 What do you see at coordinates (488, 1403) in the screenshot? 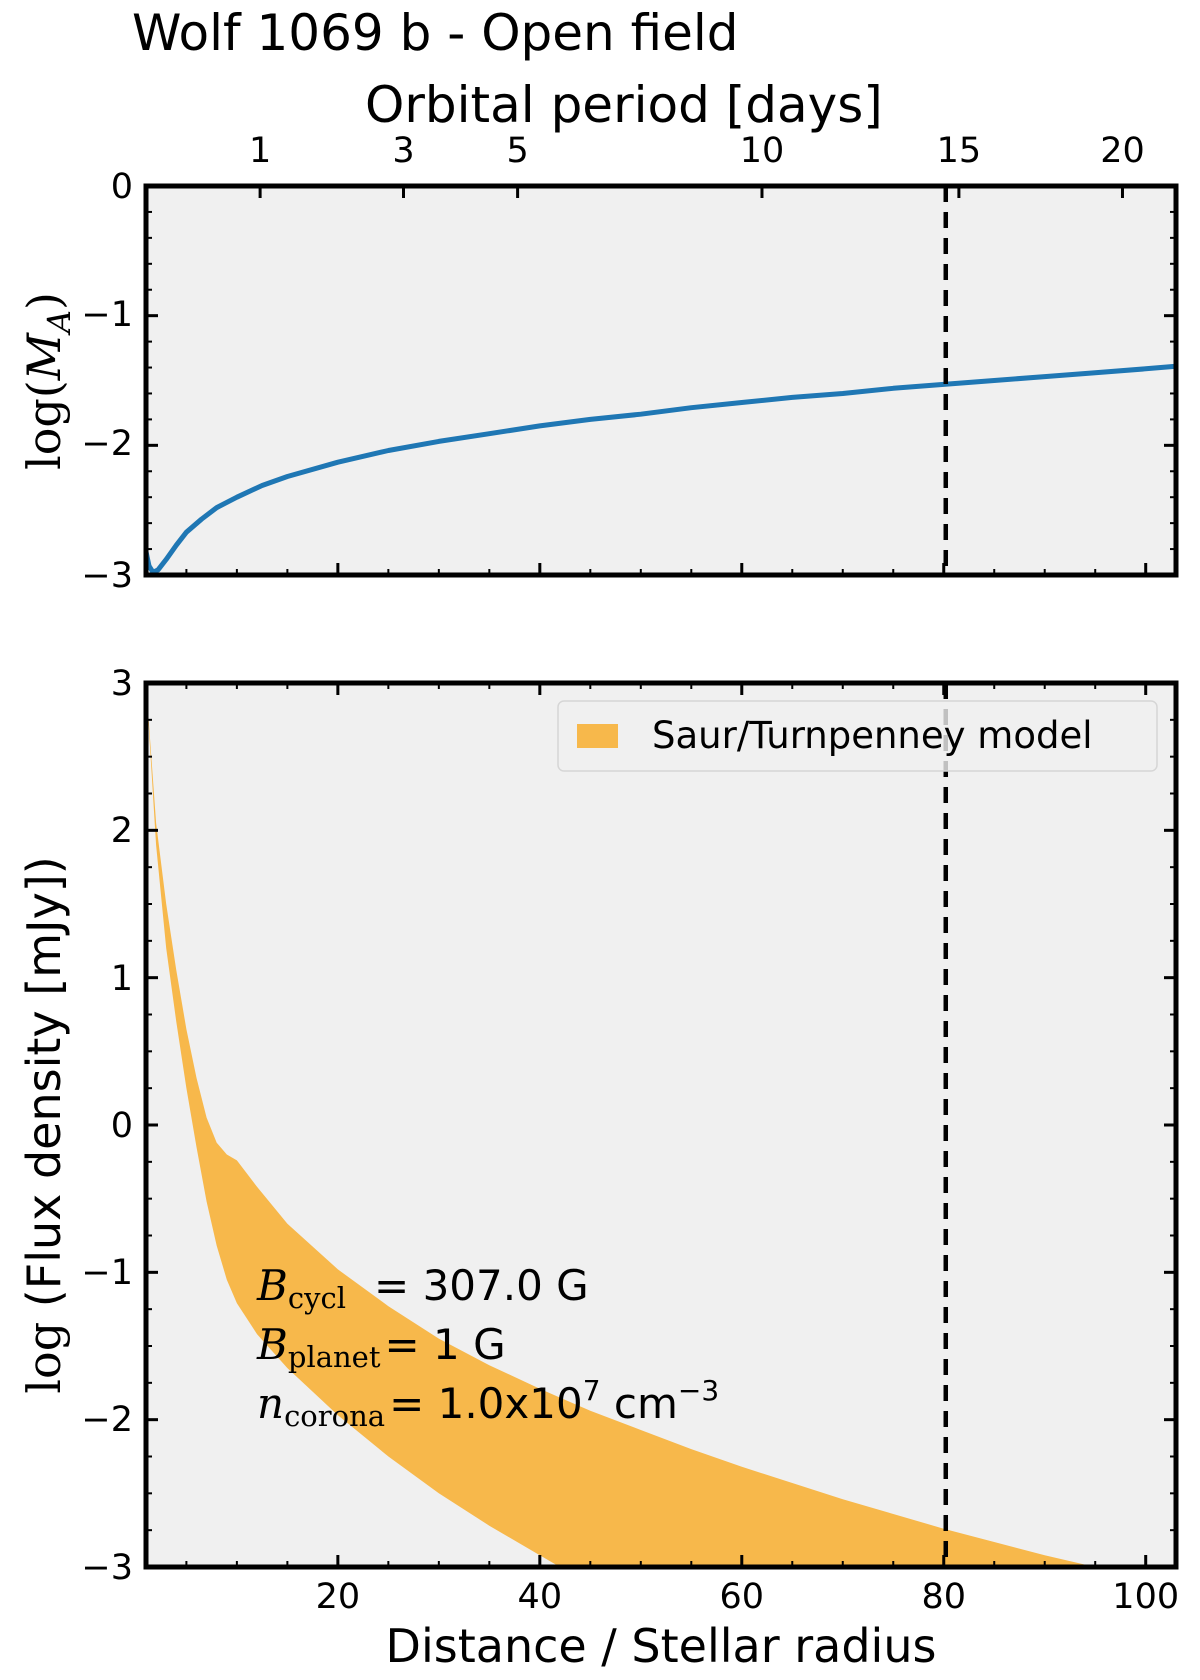
I see `annotation-n-corona: ncorona= 1.0x107 cm−3` at bounding box center [488, 1403].